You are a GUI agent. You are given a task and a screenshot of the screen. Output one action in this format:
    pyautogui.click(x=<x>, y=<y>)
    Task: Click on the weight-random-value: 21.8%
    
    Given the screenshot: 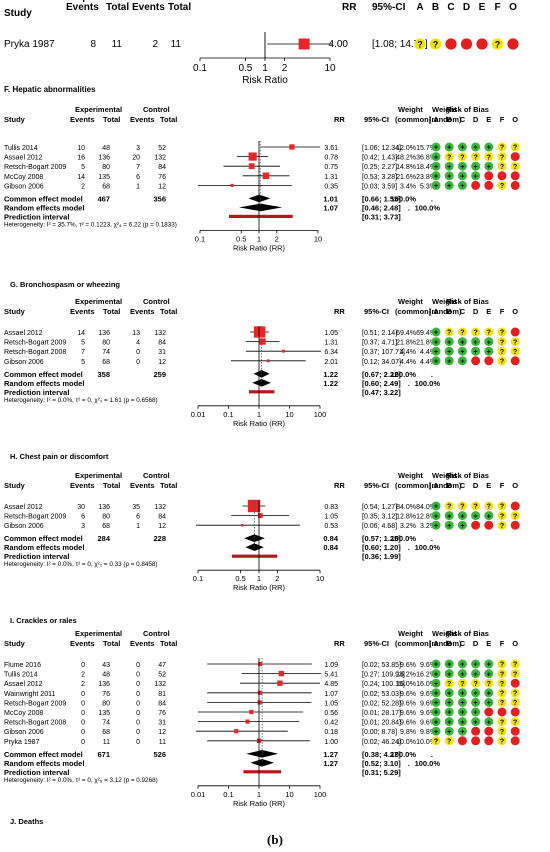 What is the action you would take?
    pyautogui.click(x=426, y=343)
    